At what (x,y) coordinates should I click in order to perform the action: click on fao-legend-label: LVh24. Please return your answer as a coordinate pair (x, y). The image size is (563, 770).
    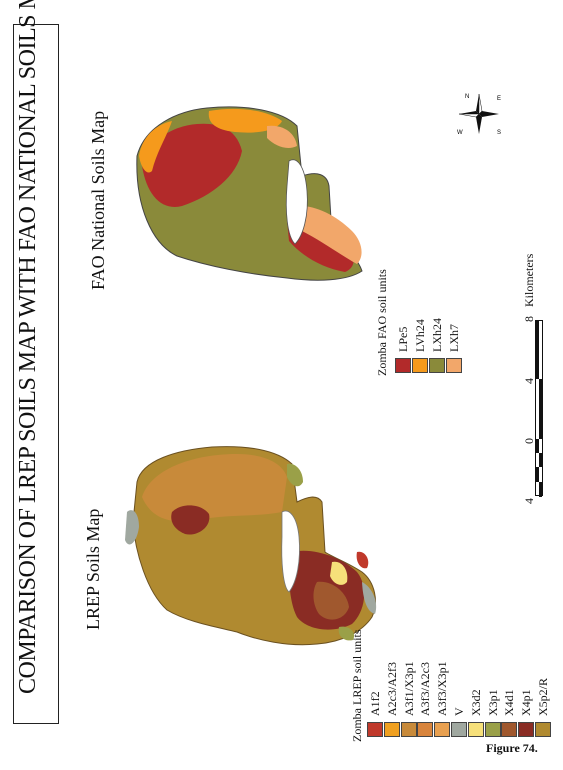
    Looking at the image, I should click on (420, 335).